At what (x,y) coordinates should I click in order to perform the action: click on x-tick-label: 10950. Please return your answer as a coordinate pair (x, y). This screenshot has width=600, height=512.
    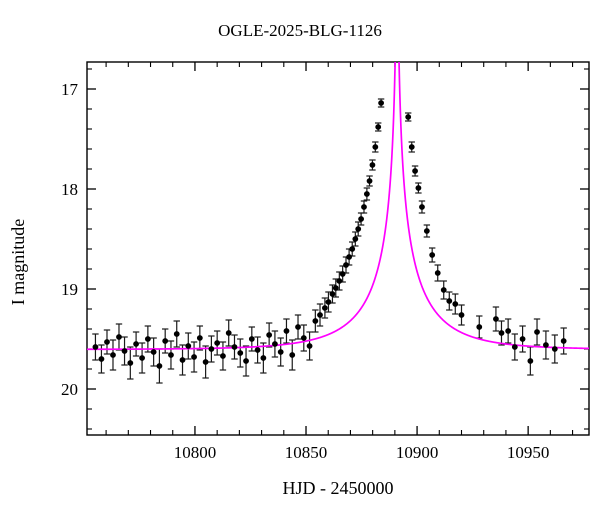
    Looking at the image, I should click on (528, 452).